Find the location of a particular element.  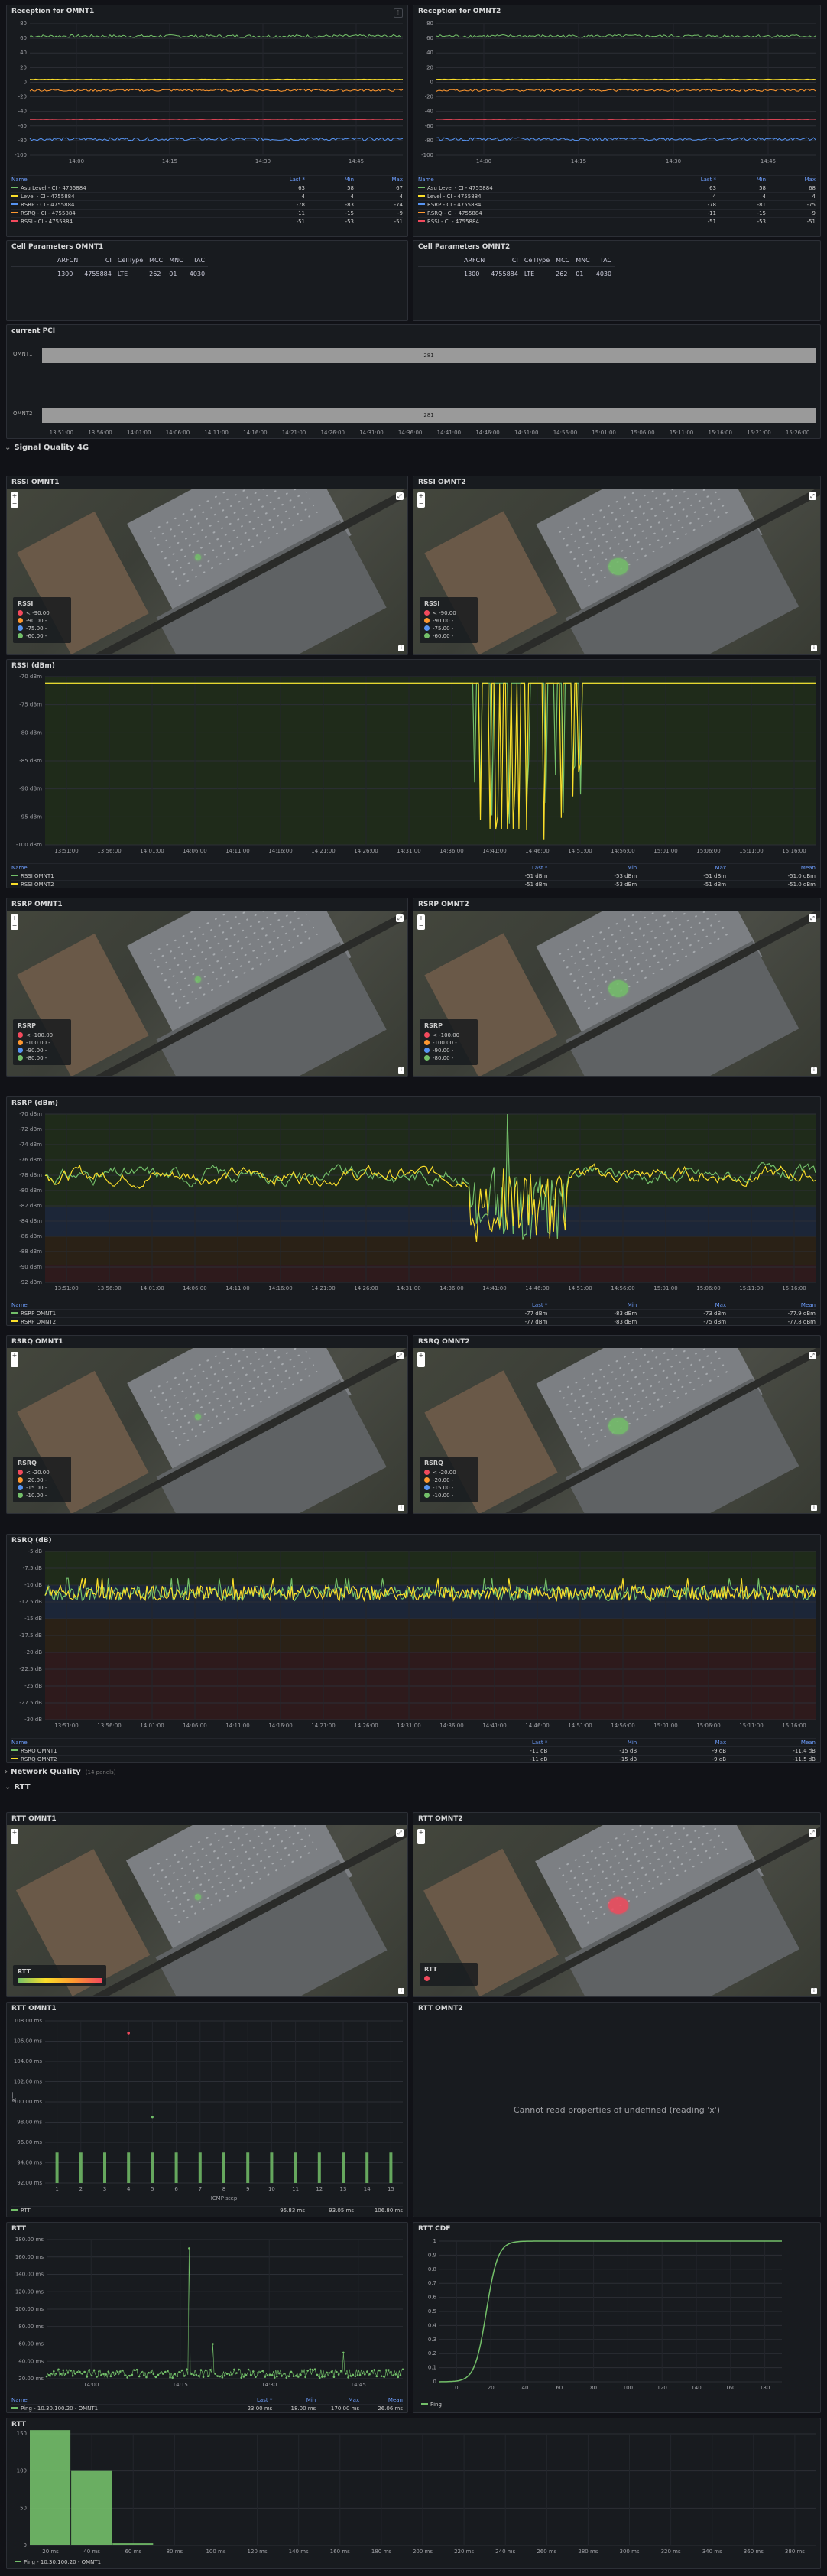

rtt-outlier is located at coordinates (129, 2034).